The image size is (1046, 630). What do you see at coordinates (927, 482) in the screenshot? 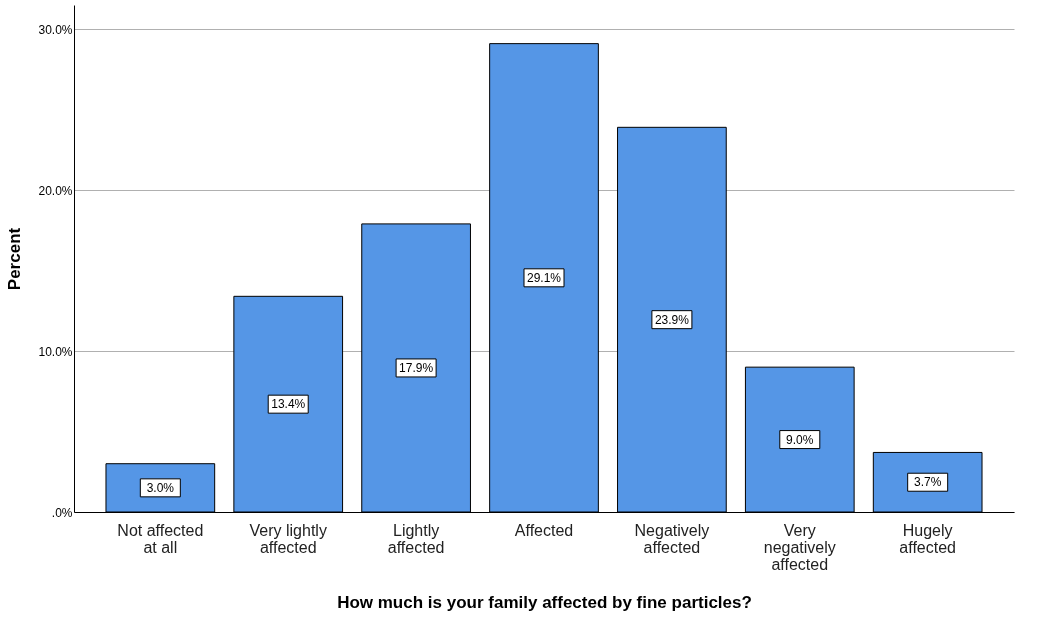
I see `data-label: 3.7%` at bounding box center [927, 482].